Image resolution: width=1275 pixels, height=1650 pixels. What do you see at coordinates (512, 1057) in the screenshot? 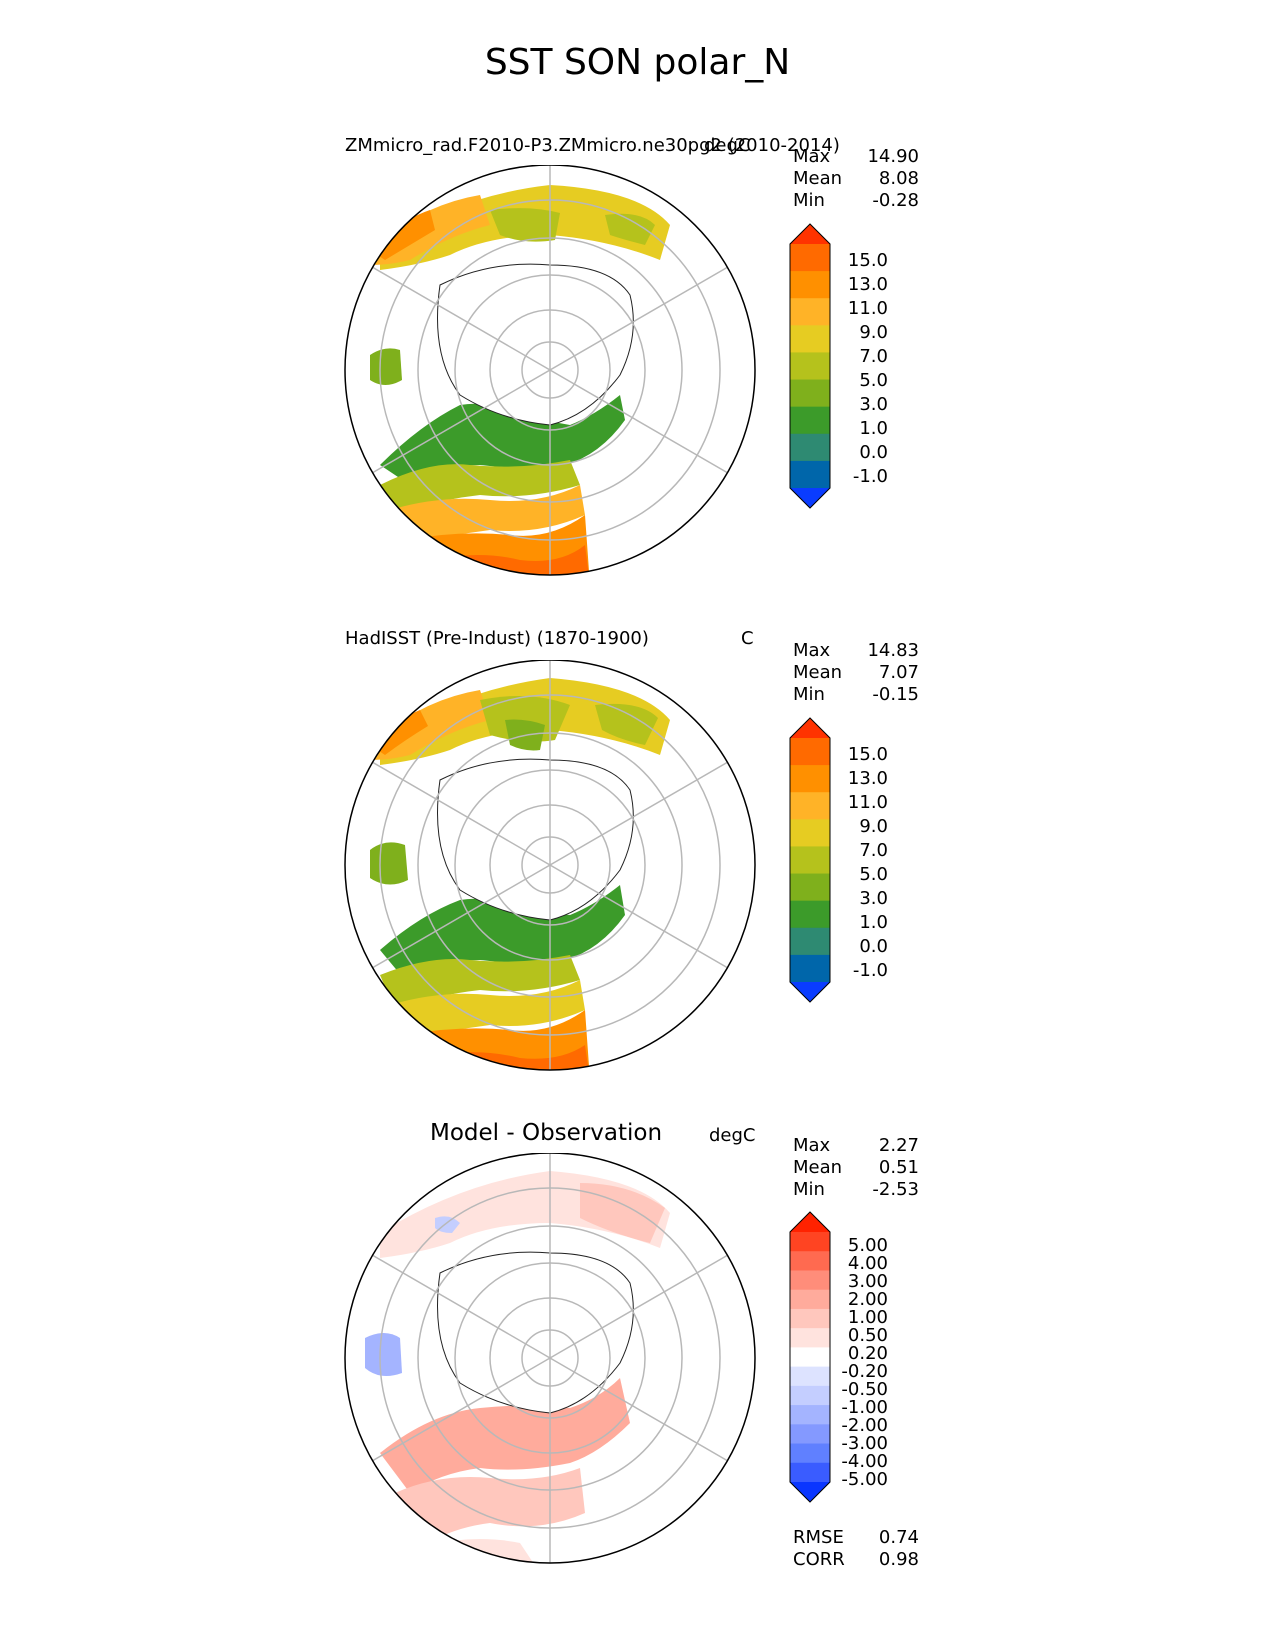
I see `panel2-field-atlantic-hottest` at bounding box center [512, 1057].